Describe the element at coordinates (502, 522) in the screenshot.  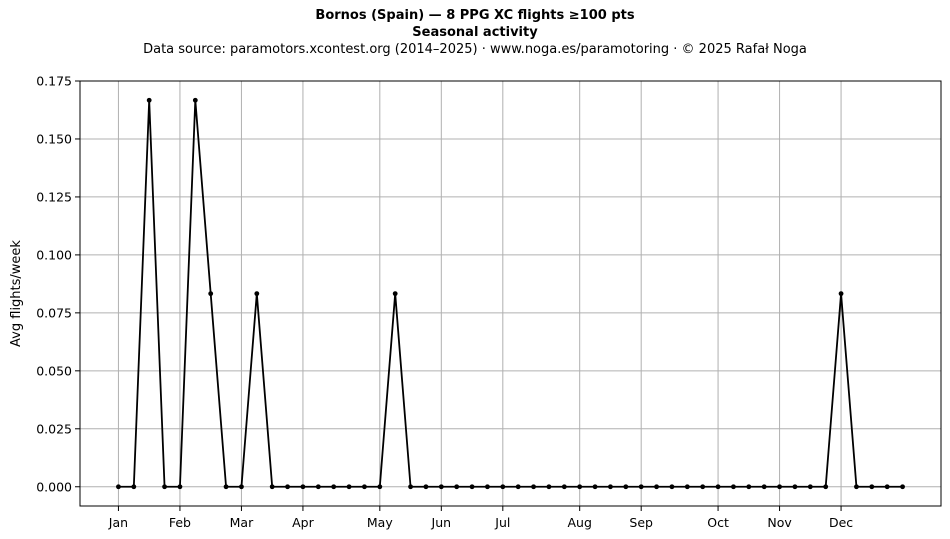
I see `x-tick-label: Jul` at that location.